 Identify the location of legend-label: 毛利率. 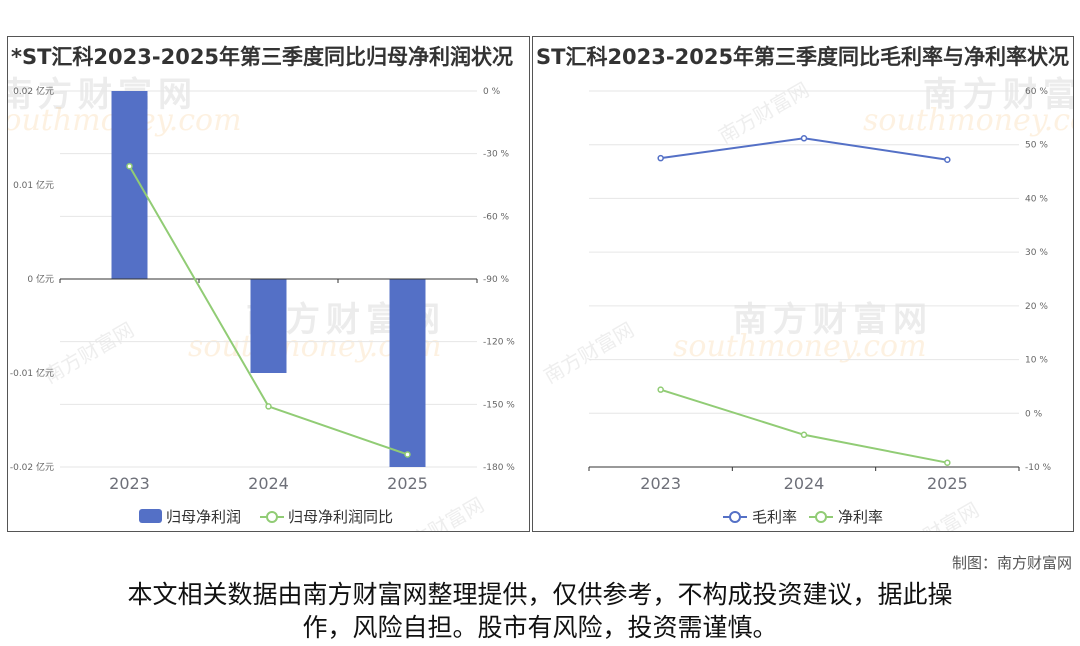
(774, 517).